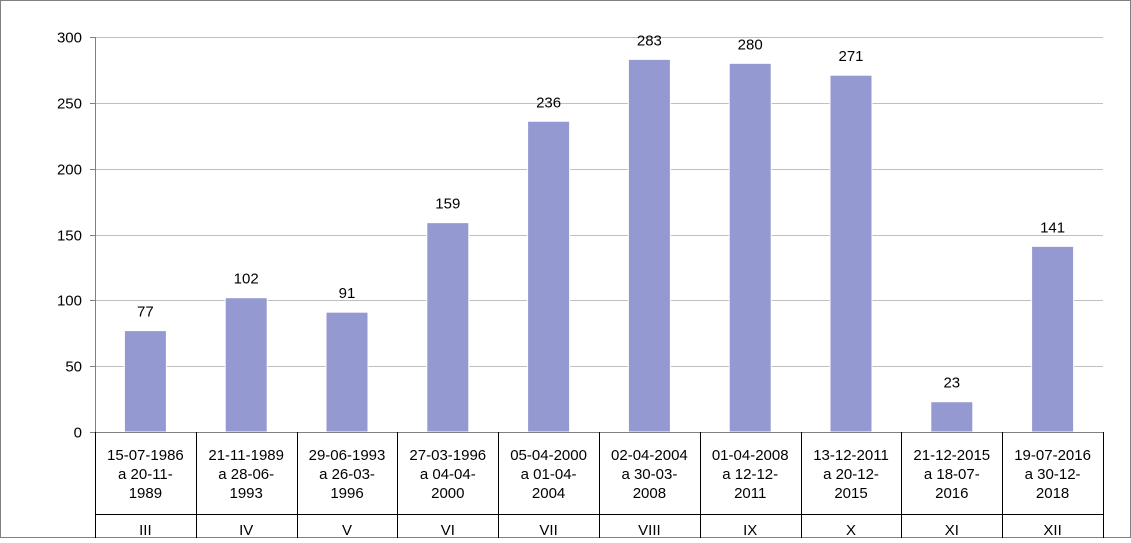 The height and width of the screenshot is (543, 1131). Describe the element at coordinates (447, 204) in the screenshot. I see `data-label: 159` at that location.